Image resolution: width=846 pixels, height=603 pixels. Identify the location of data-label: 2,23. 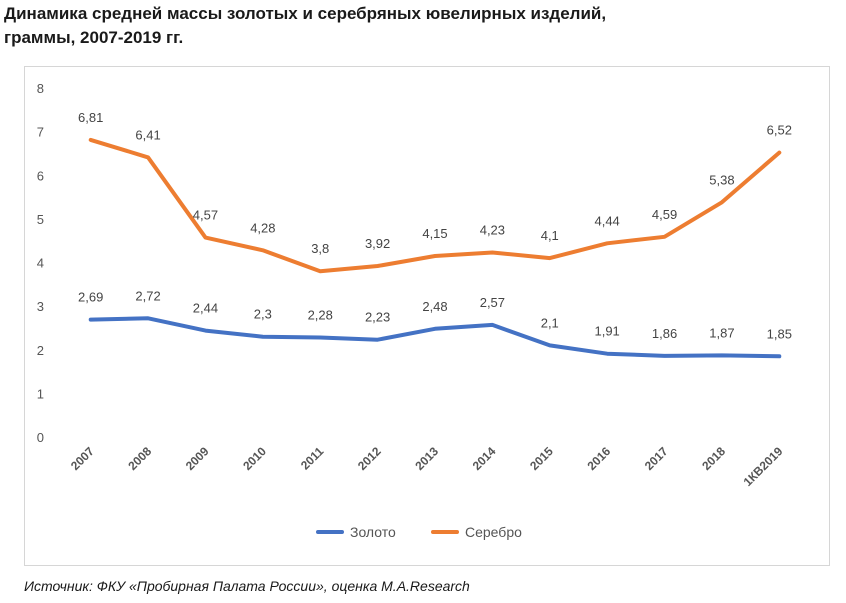
(377, 317).